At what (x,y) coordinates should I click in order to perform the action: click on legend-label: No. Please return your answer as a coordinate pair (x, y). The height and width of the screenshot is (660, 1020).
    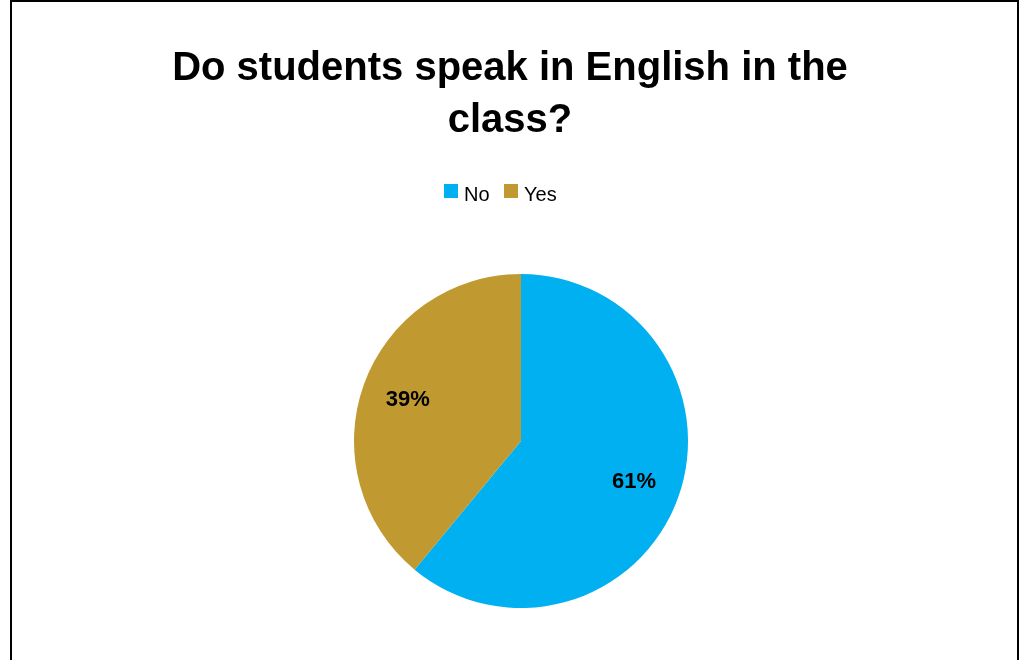
    Looking at the image, I should click on (477, 194).